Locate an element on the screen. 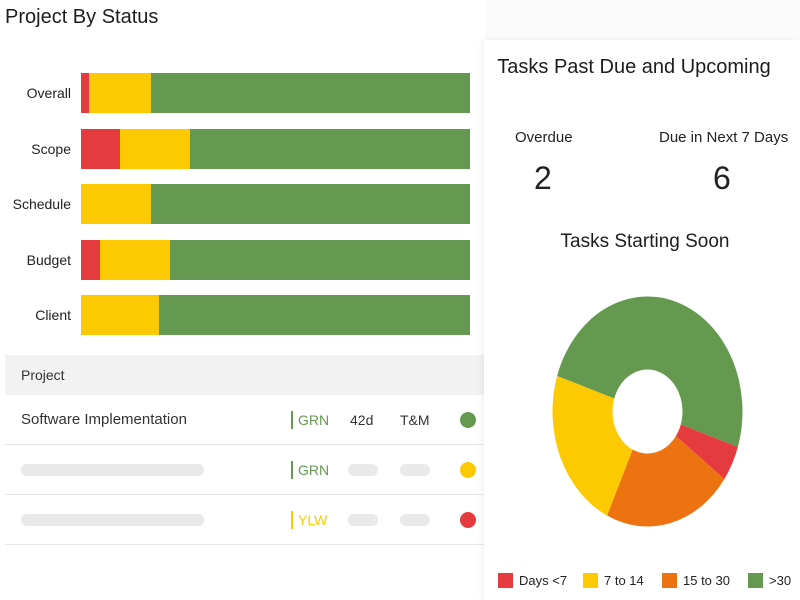 This screenshot has width=800, height=600. legend-item-15-to-30: 15 to 30 is located at coordinates (696, 580).